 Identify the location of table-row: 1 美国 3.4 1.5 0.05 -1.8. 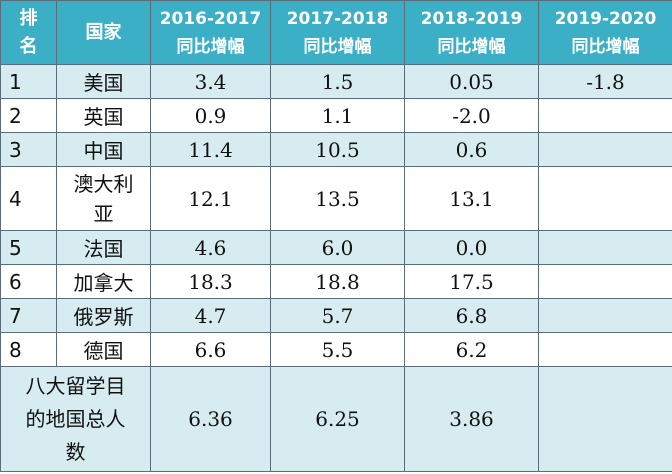
(336, 81).